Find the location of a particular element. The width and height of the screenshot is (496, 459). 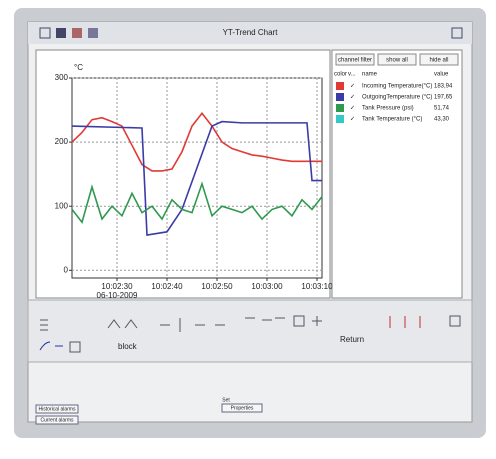

channel-value: 183,94 is located at coordinates (443, 87).